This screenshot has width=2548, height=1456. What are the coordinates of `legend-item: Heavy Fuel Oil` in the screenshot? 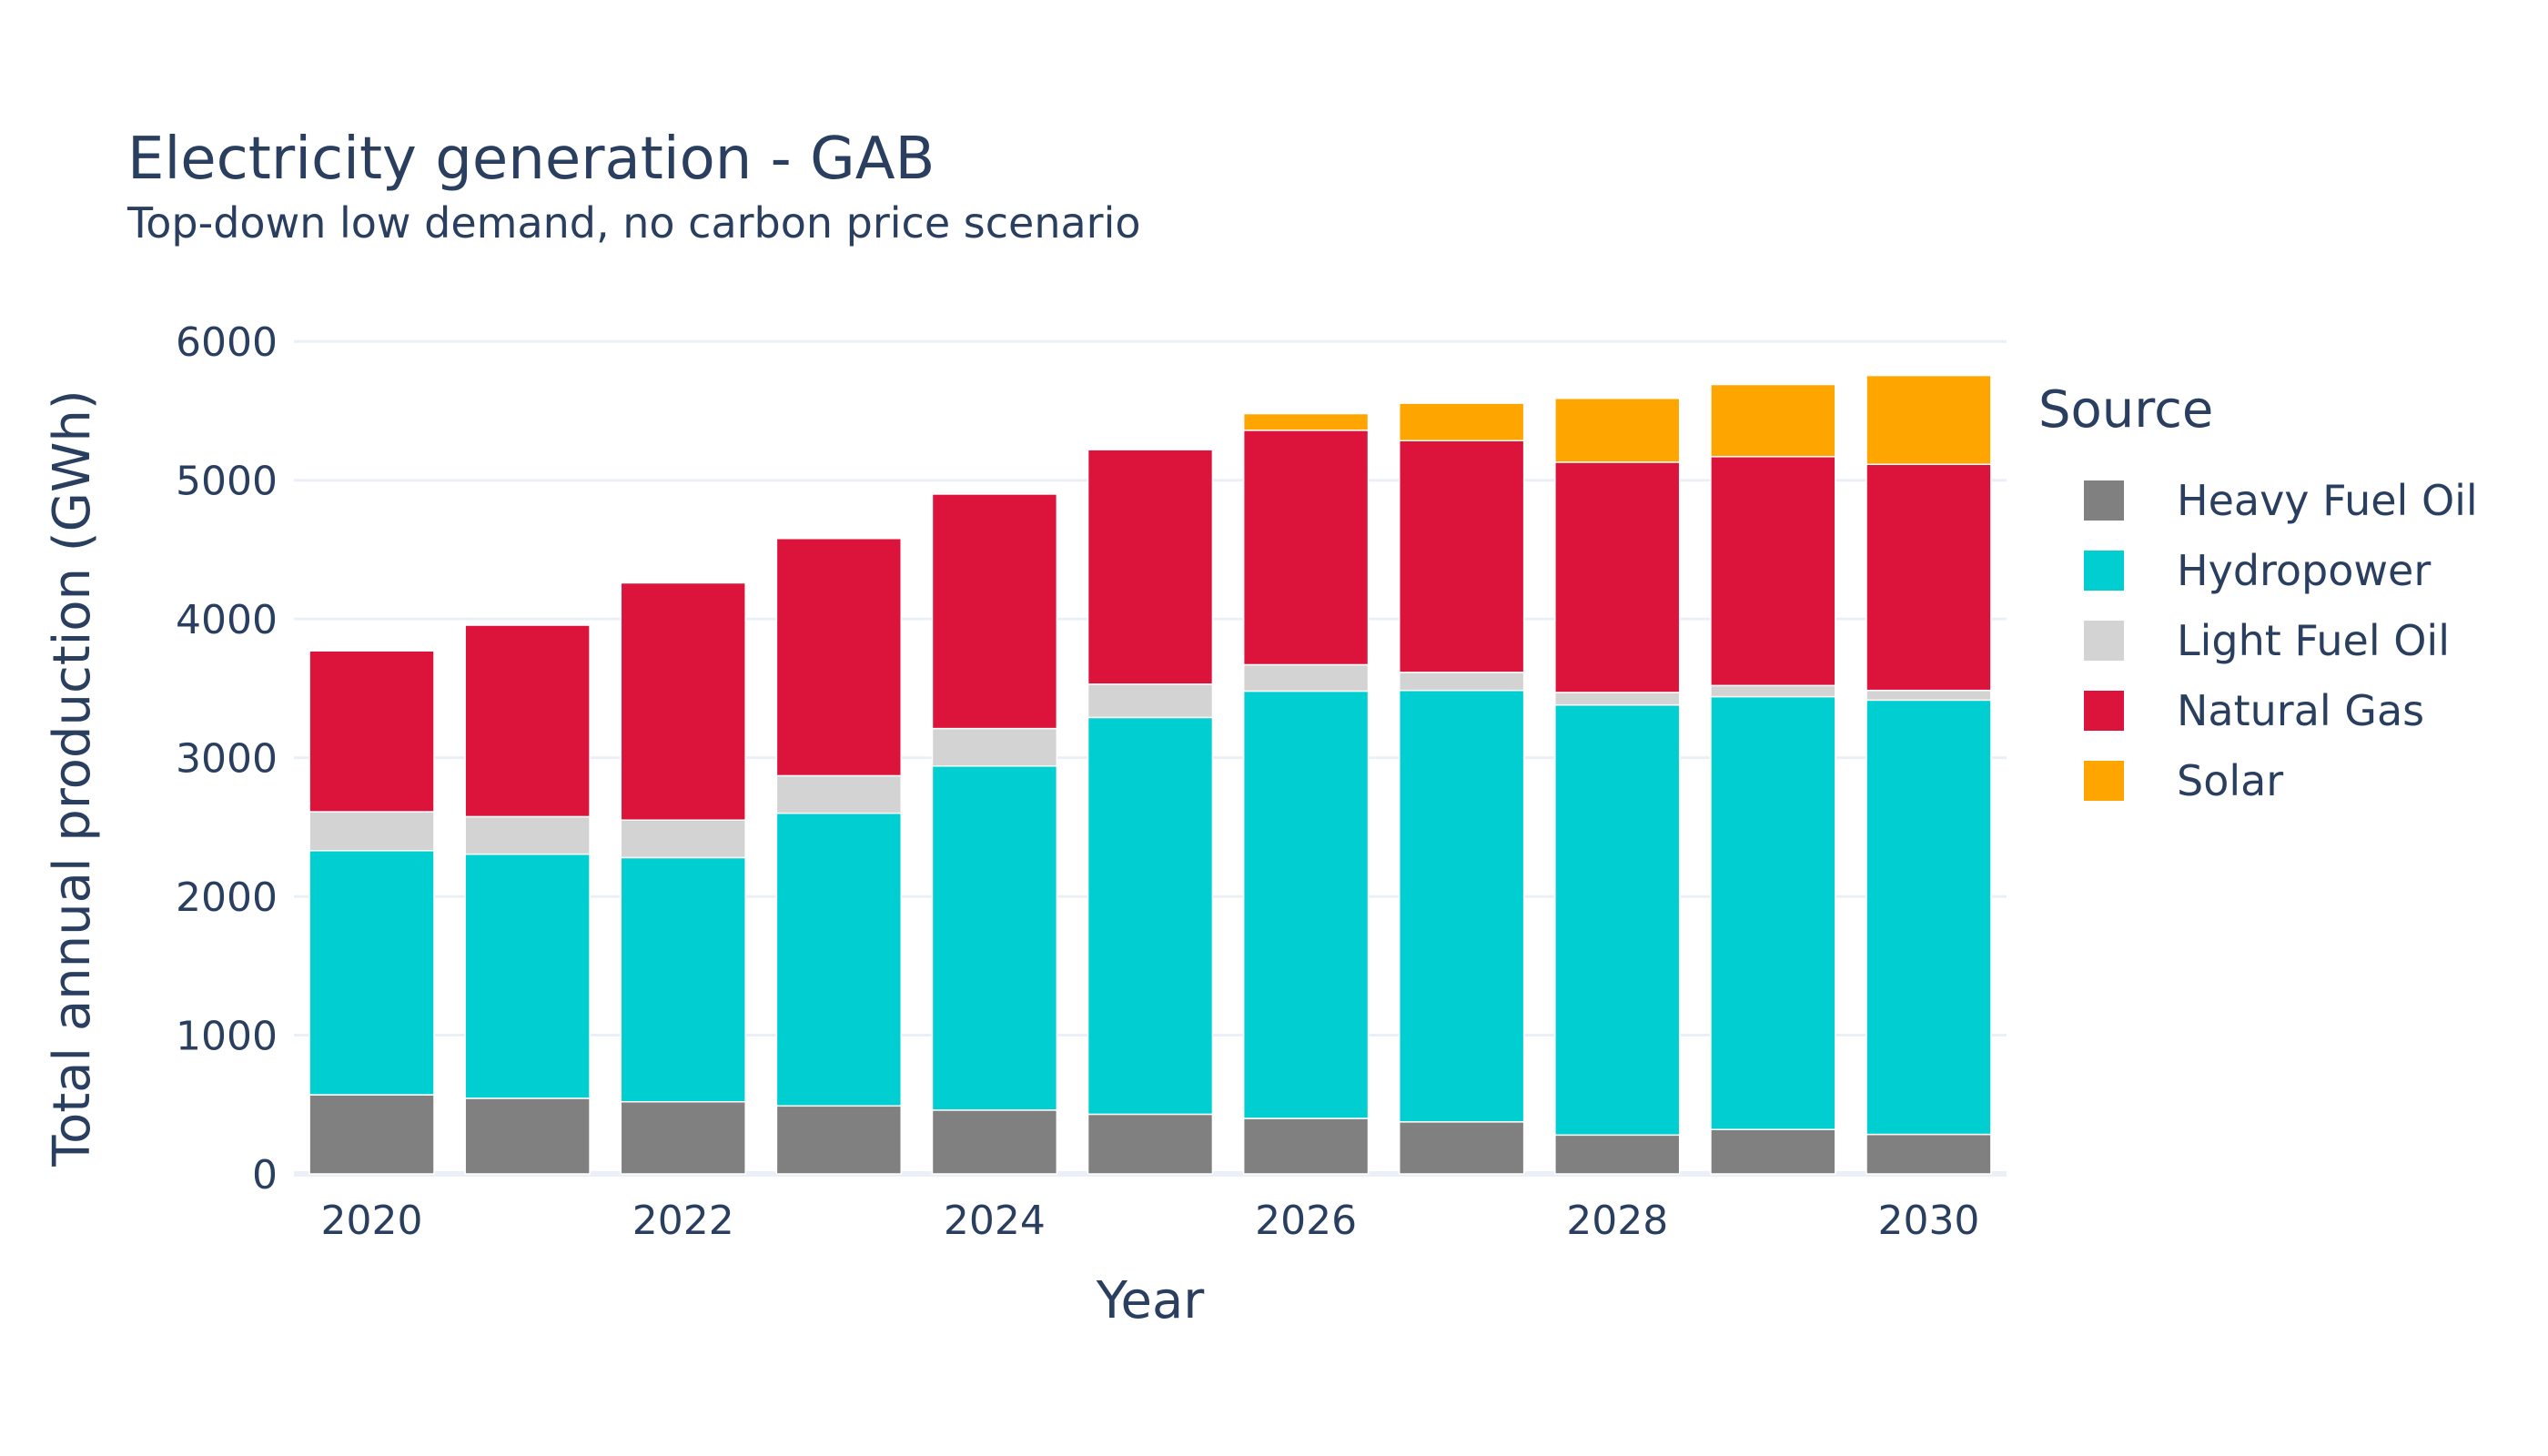 It's located at (2281, 500).